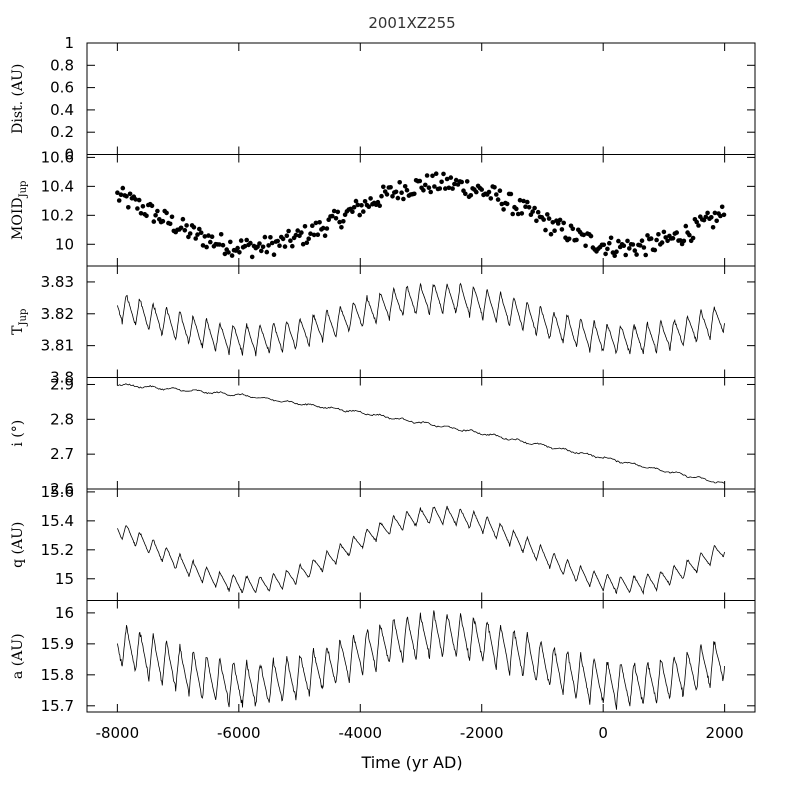 This screenshot has width=797, height=797. I want to click on y-tick-label: 10.6, so click(57, 157).